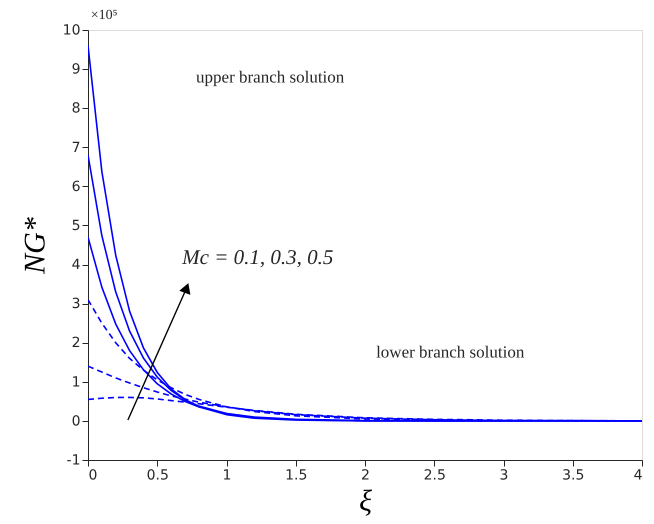  Describe the element at coordinates (76, 265) in the screenshot. I see `y-tick-label: 4` at that location.